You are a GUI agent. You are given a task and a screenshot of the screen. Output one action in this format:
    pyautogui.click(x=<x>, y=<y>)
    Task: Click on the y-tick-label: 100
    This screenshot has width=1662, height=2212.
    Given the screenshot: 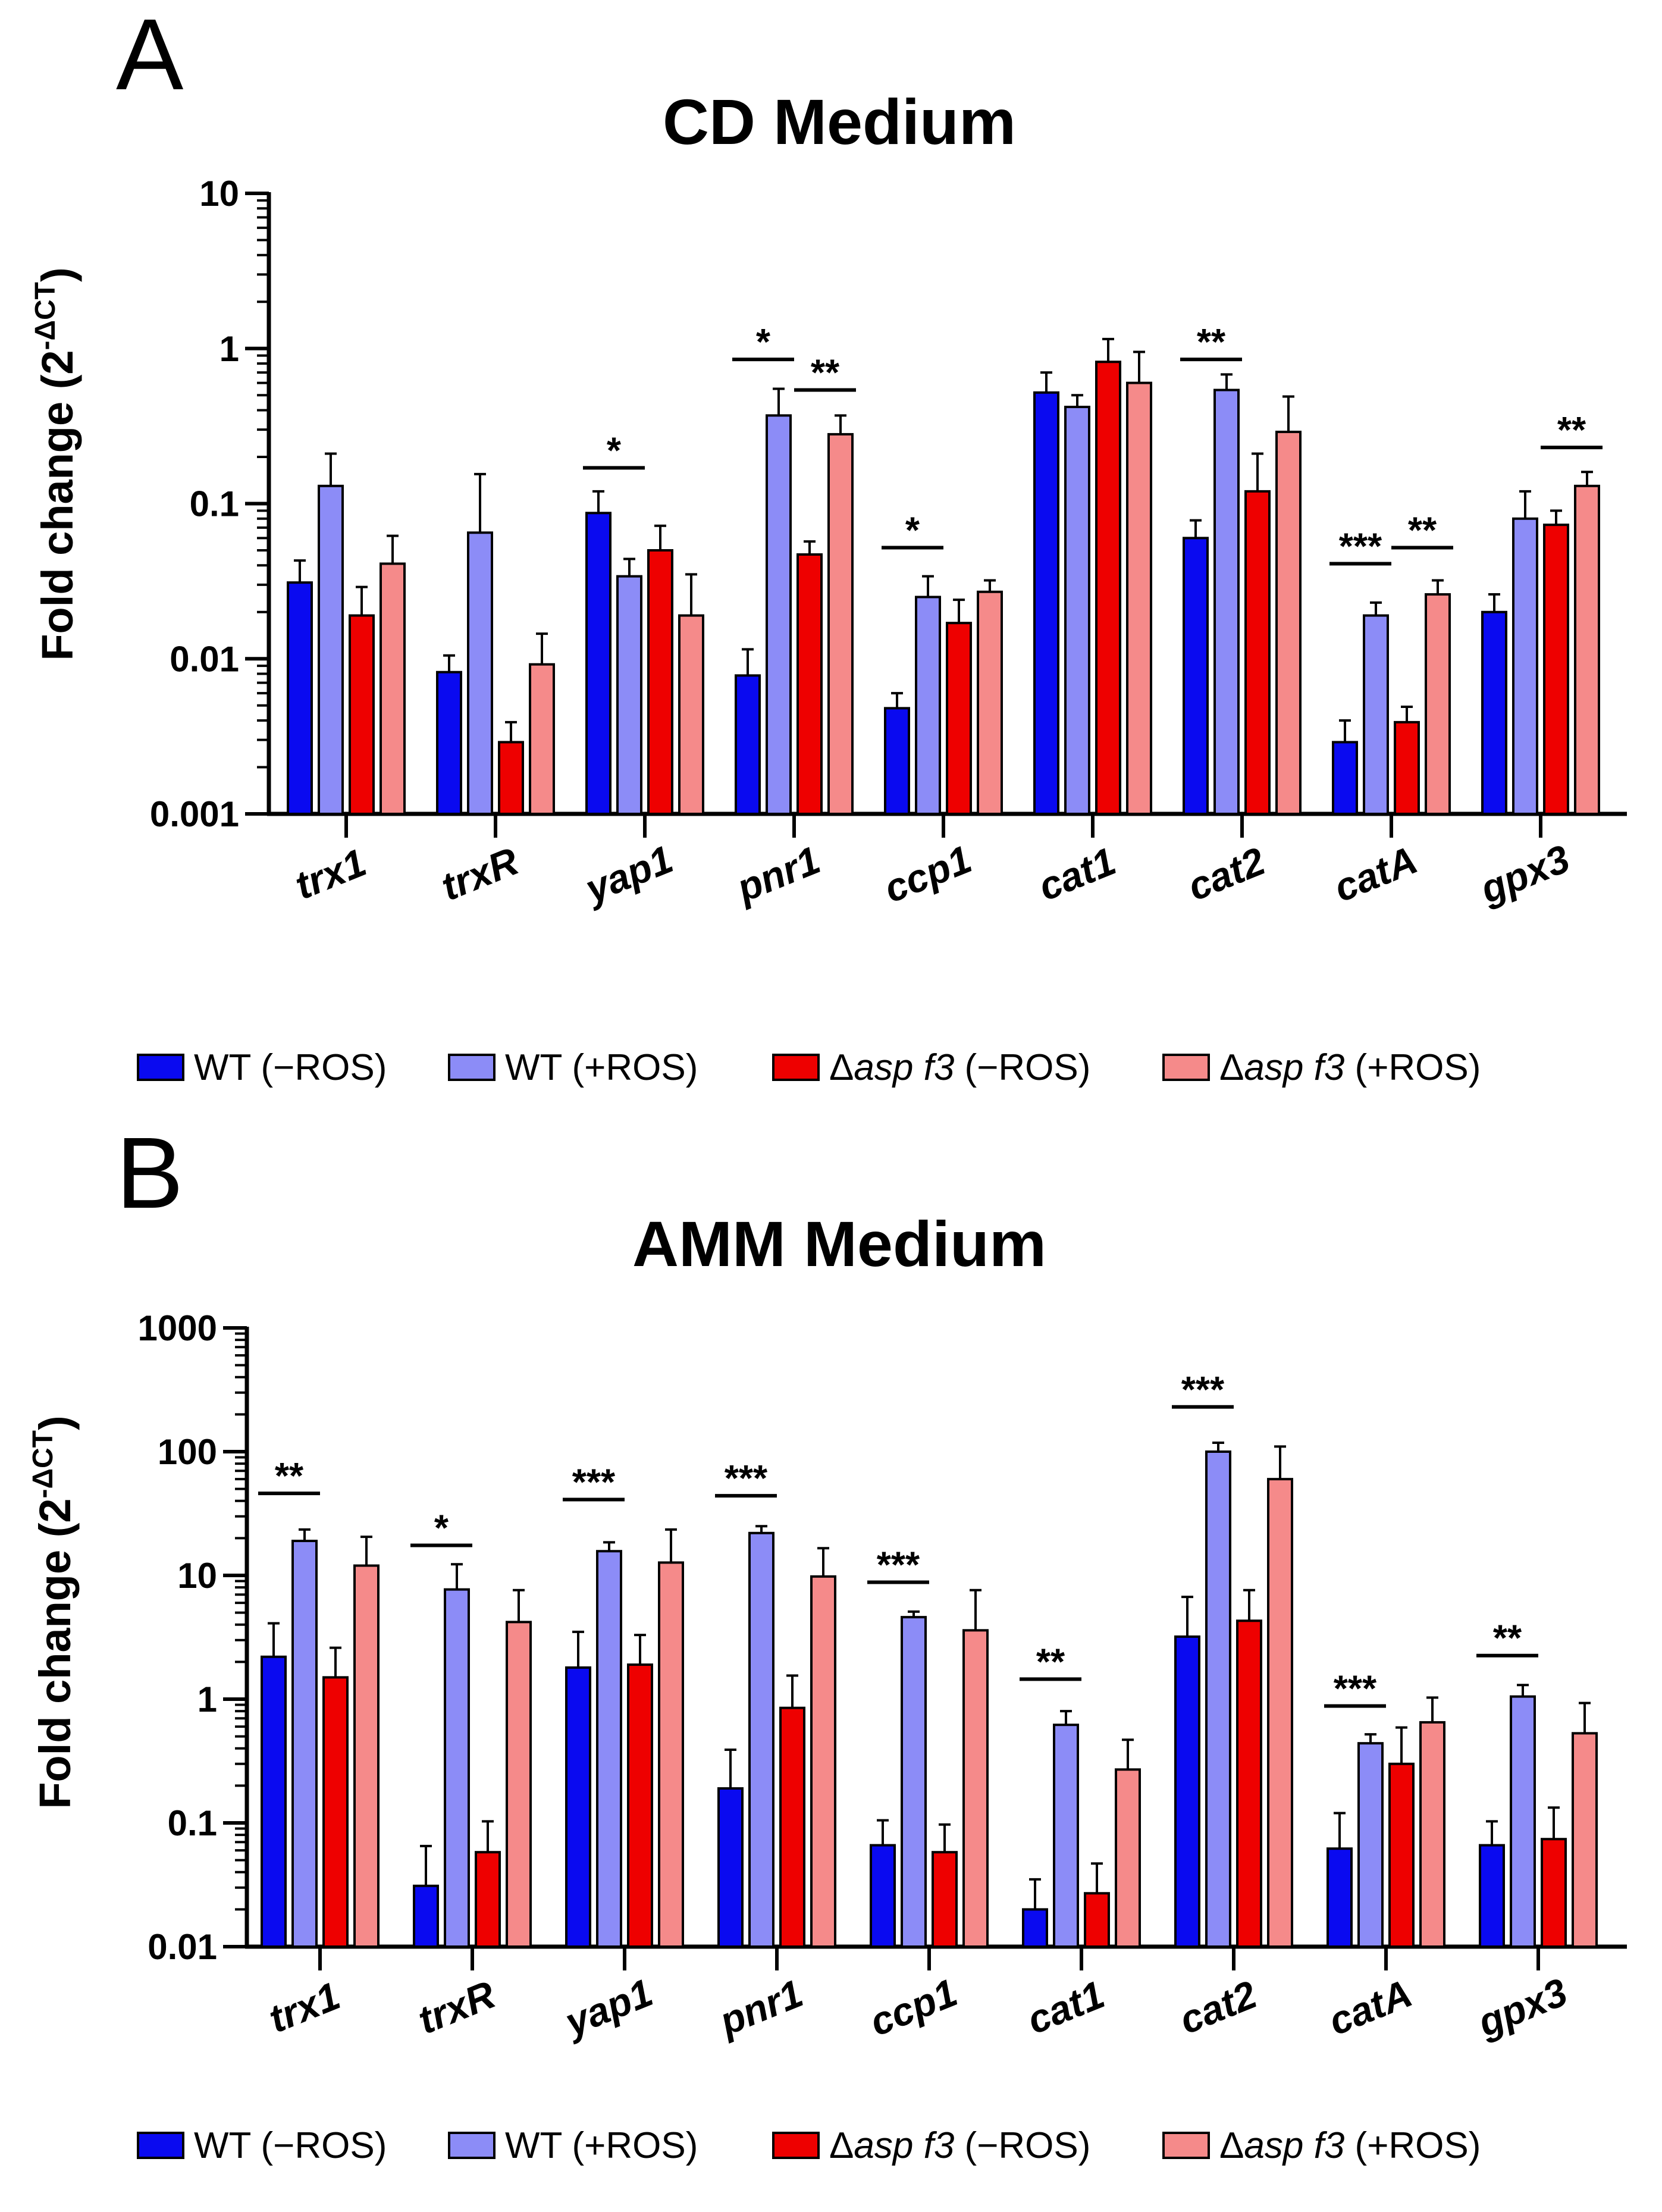 What is the action you would take?
    pyautogui.click(x=187, y=1452)
    